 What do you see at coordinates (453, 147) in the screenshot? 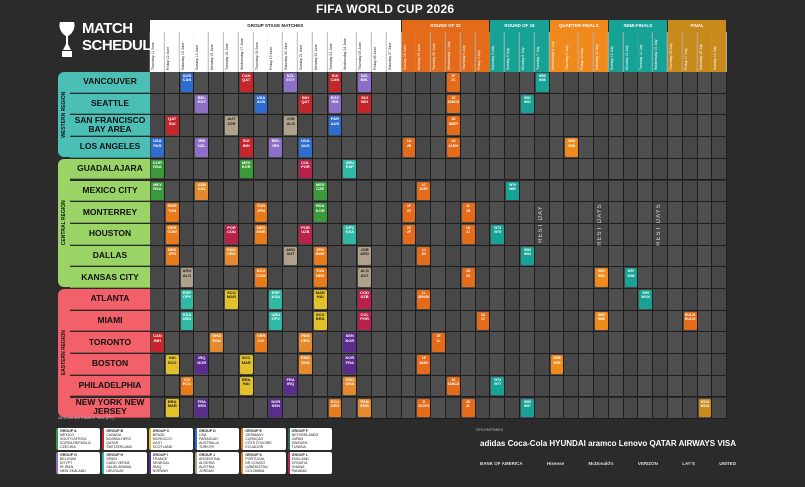
I see `knockout-match-cell: 1G 3AEHI` at bounding box center [453, 147].